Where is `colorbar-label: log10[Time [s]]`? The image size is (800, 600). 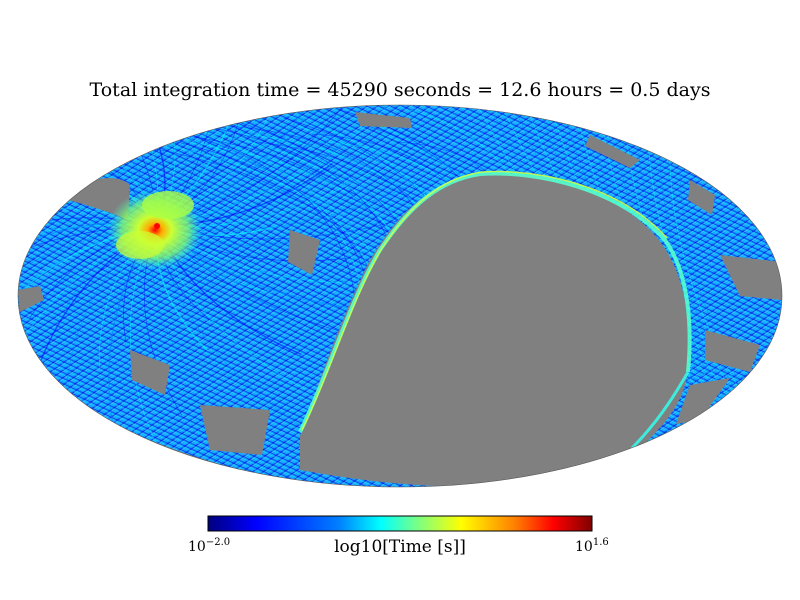
colorbar-label: log10[Time [s]] is located at coordinates (400, 547).